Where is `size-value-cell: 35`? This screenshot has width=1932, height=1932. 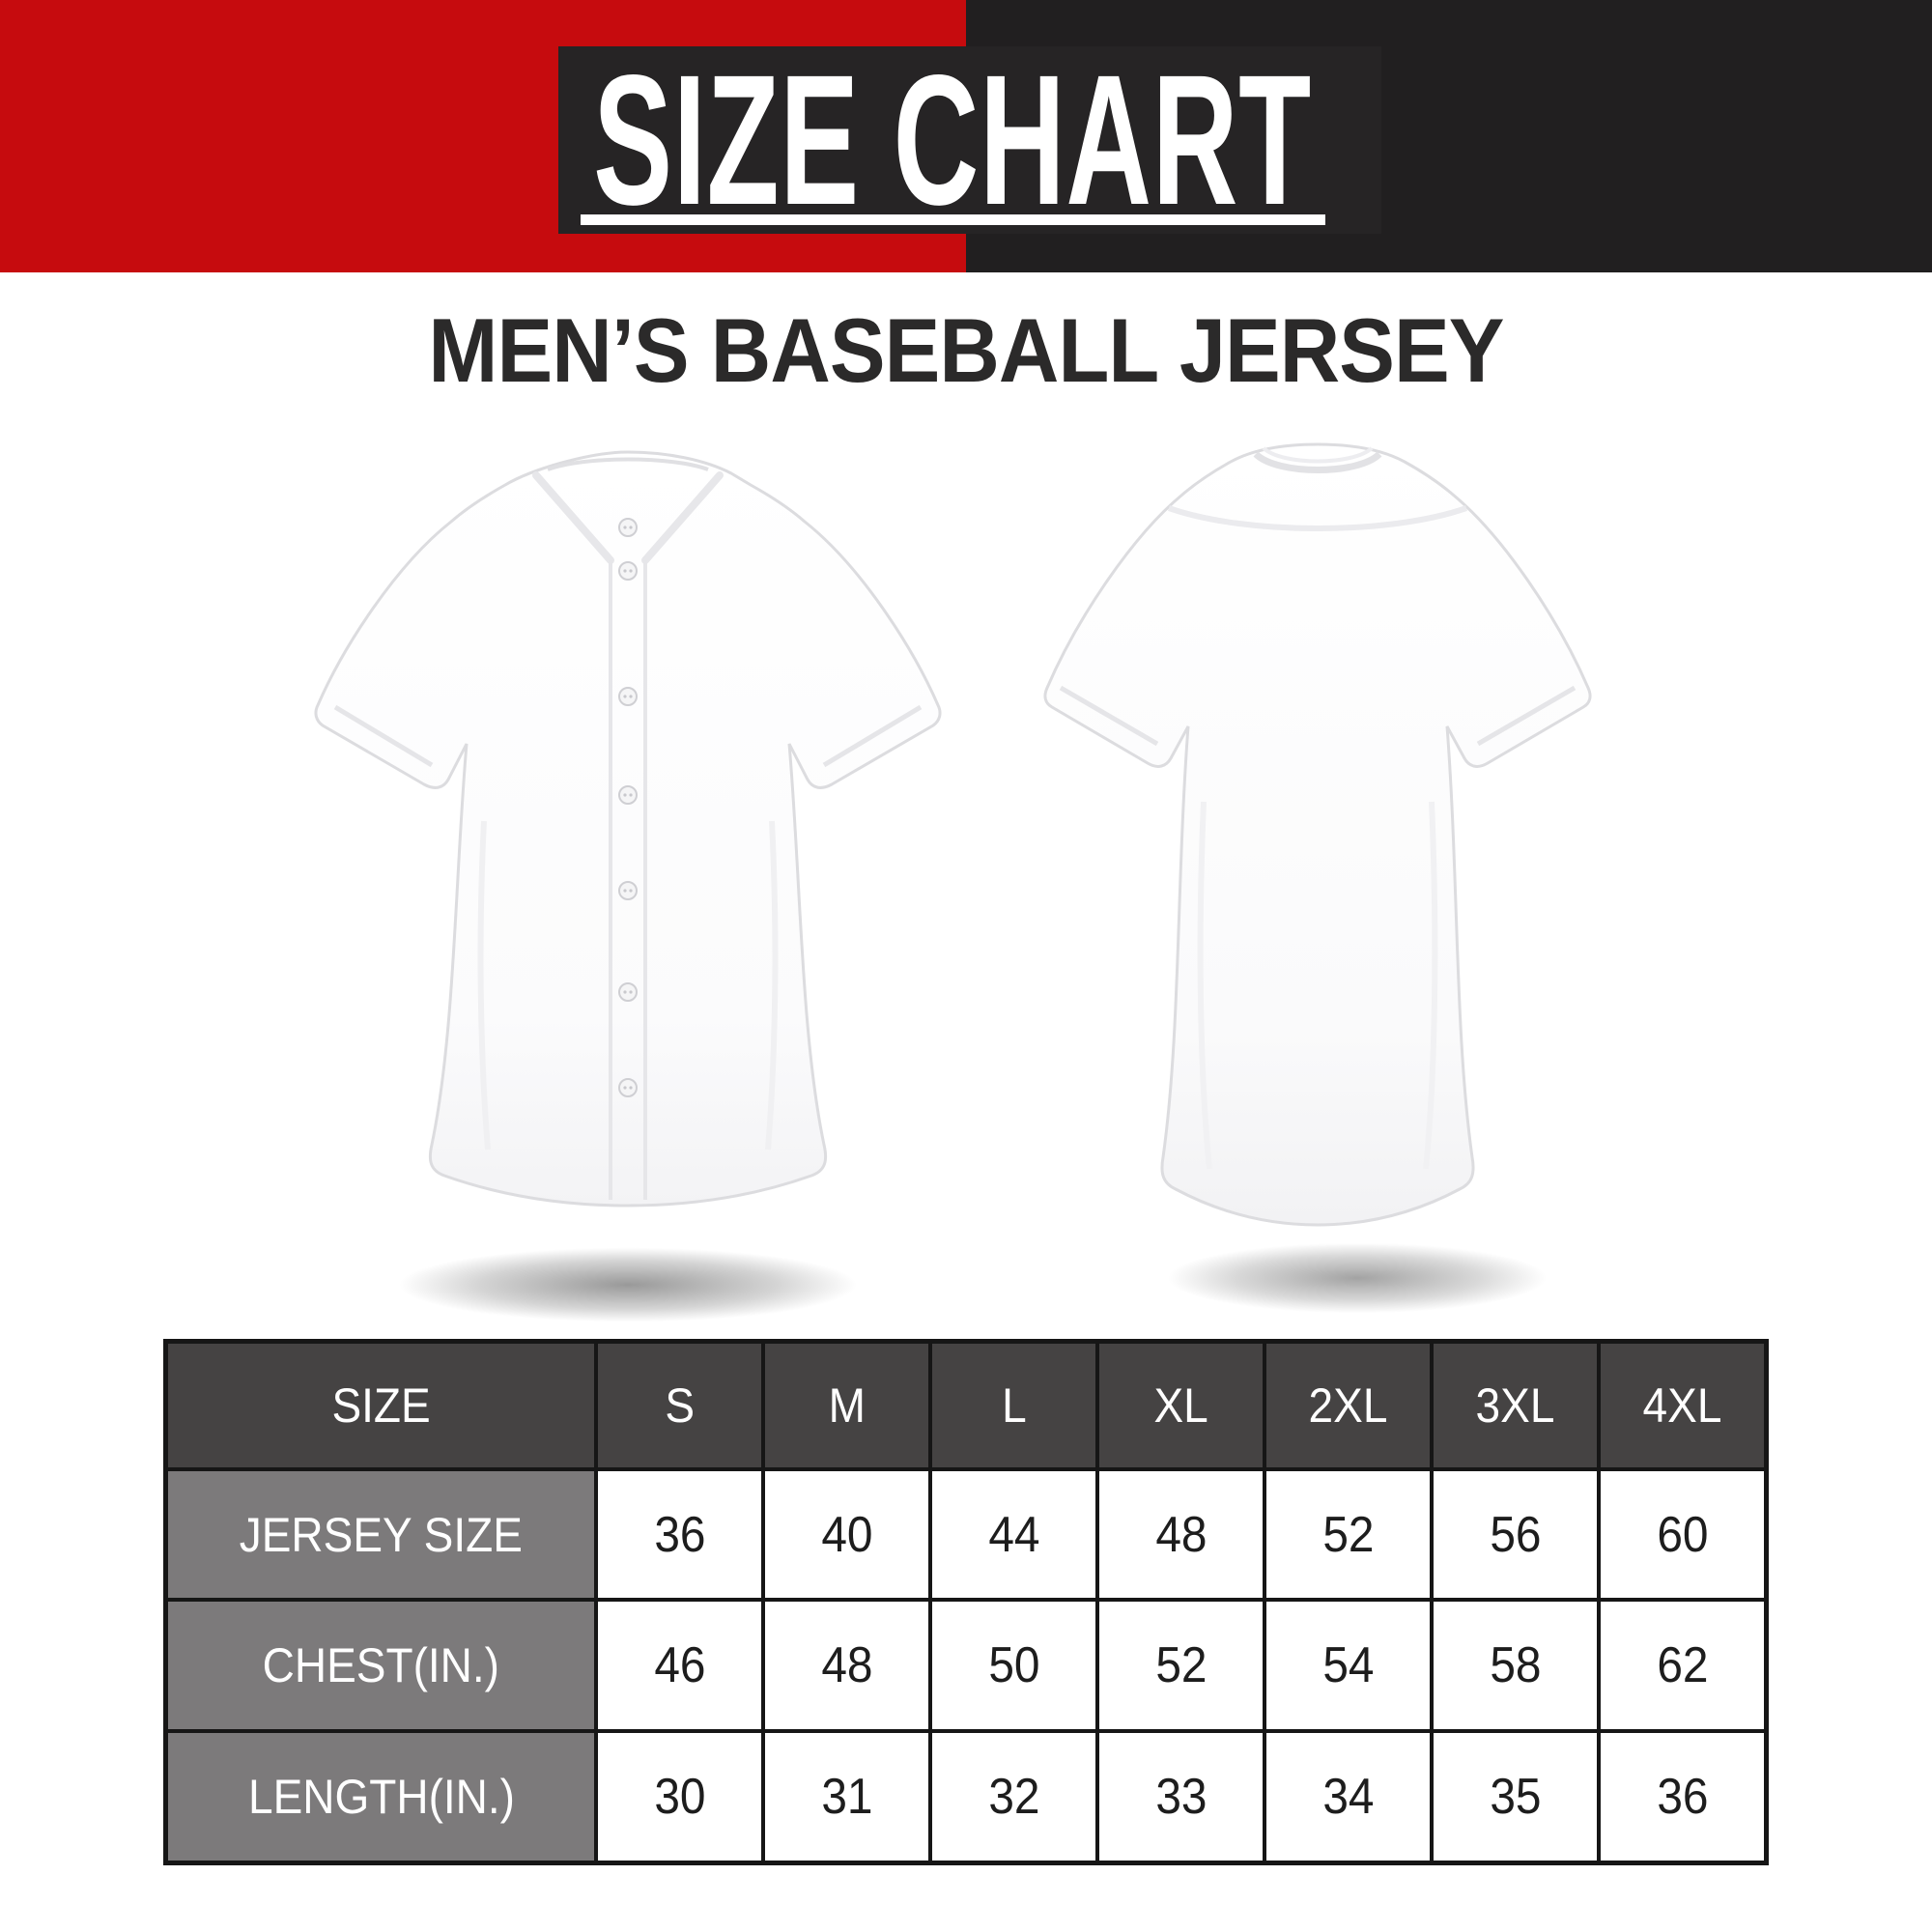 size-value-cell: 35 is located at coordinates (1516, 1796).